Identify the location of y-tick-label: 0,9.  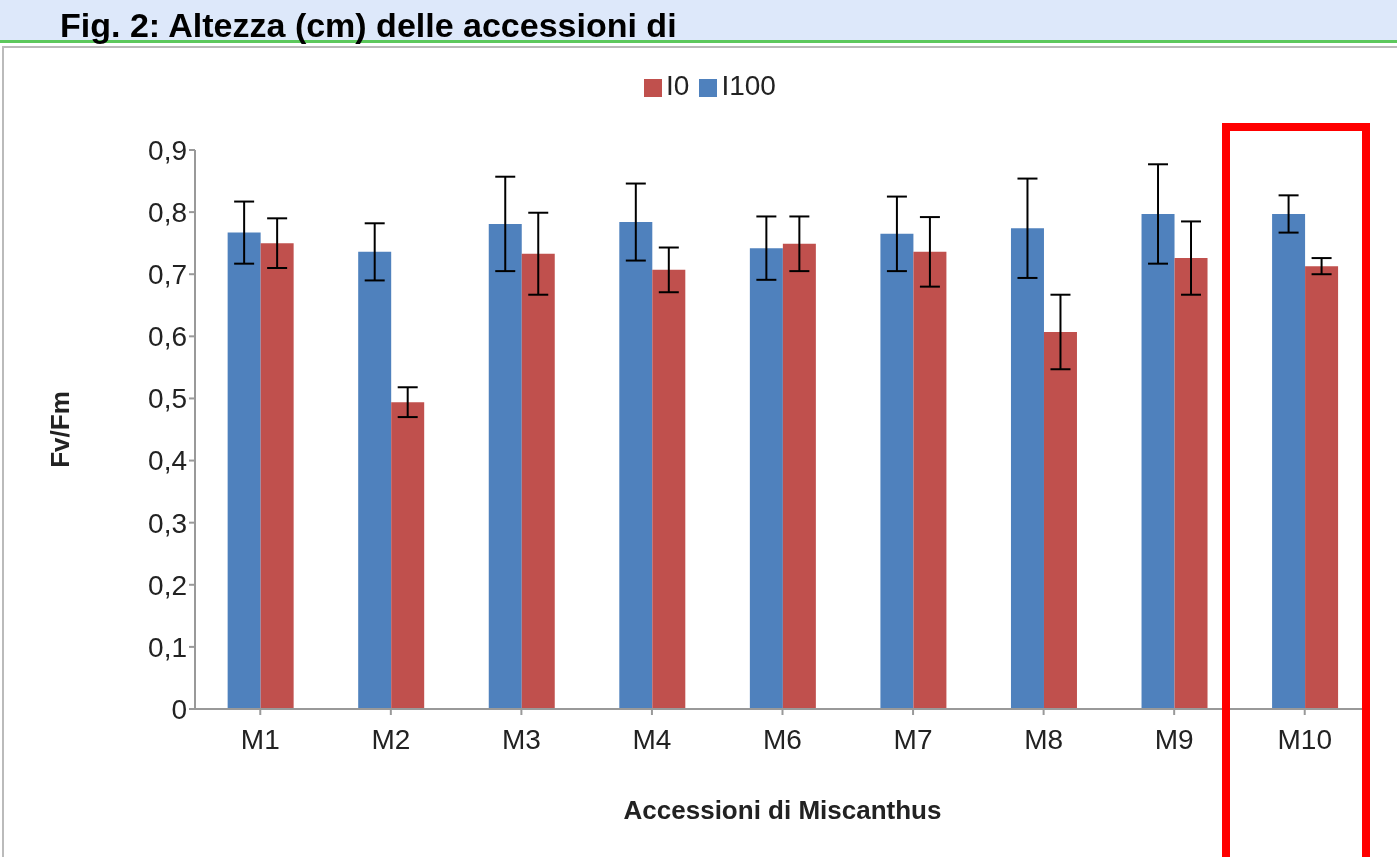
(167, 150).